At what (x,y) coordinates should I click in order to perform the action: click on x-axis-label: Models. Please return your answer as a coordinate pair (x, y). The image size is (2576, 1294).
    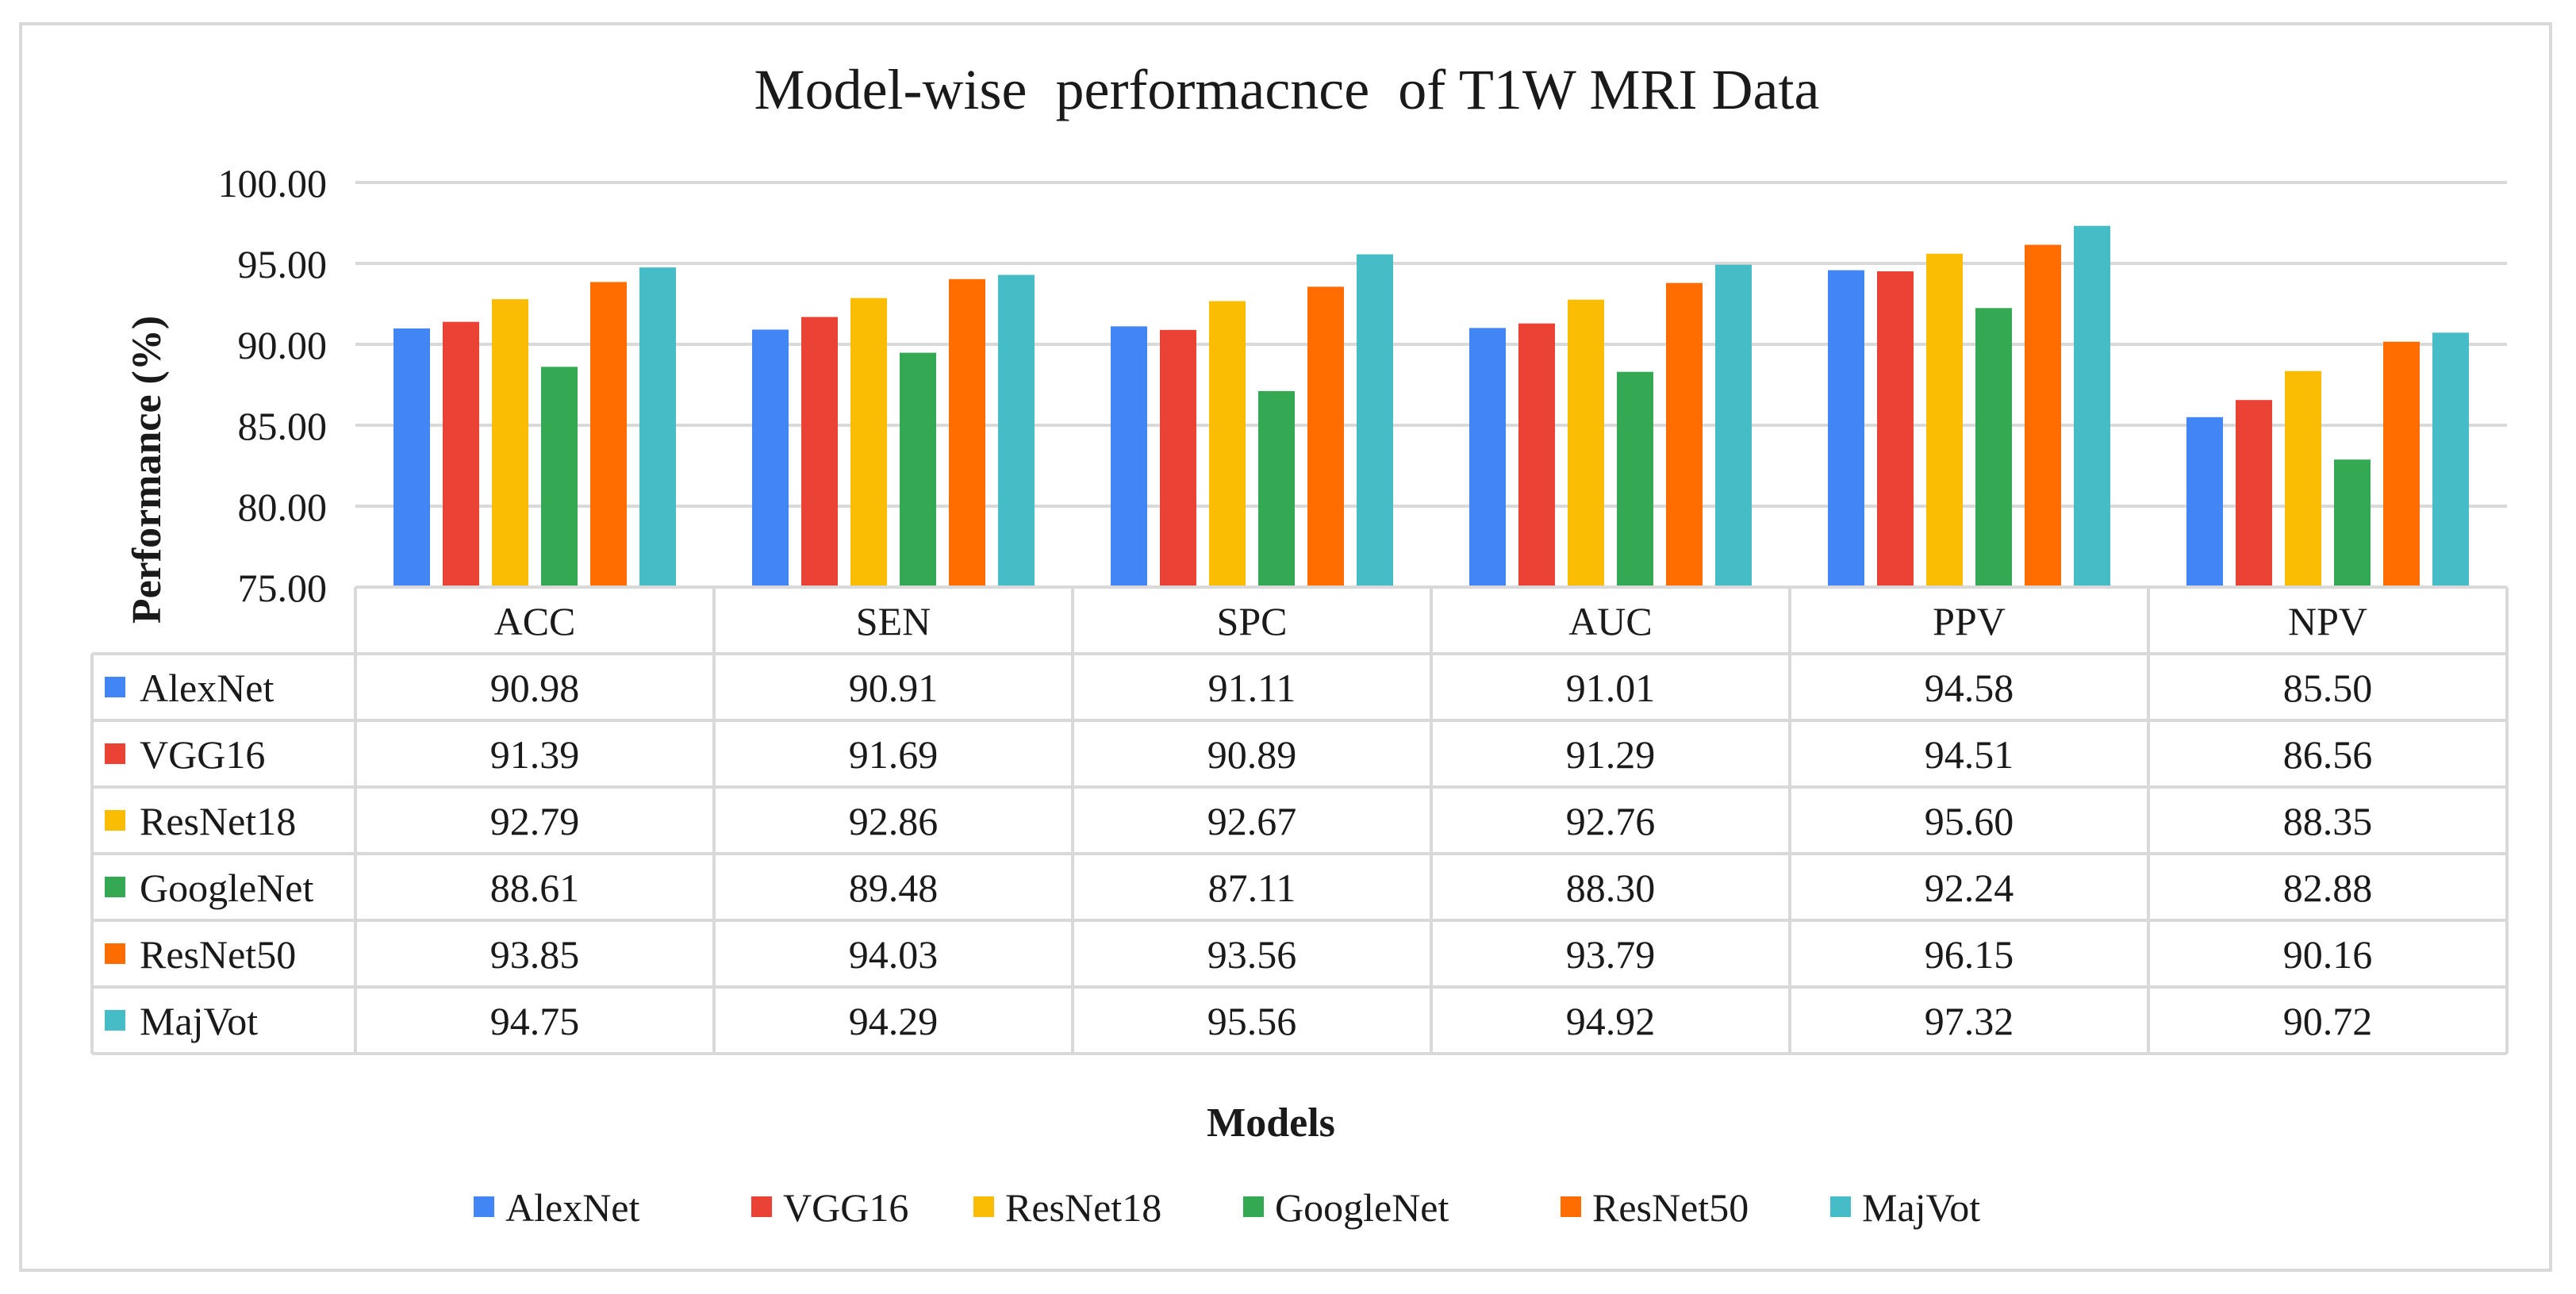
    Looking at the image, I should click on (1271, 1123).